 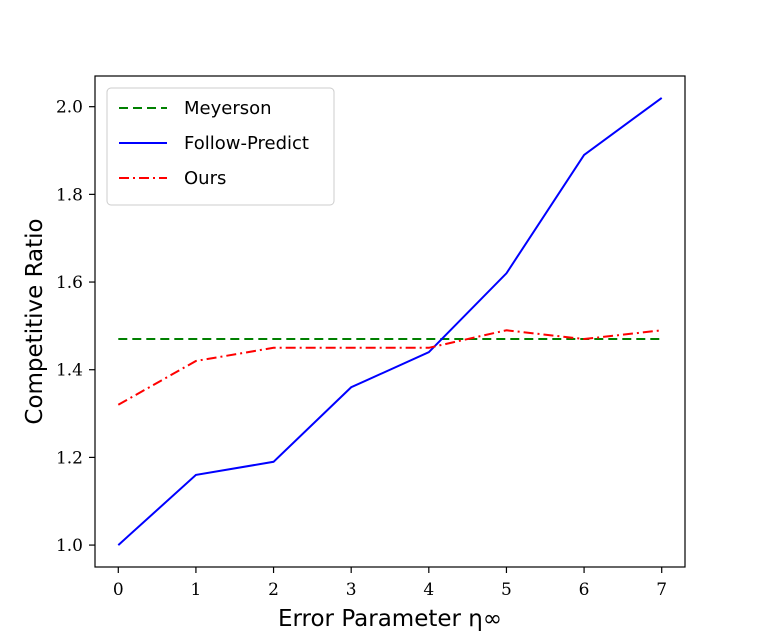 I want to click on series-line-ours, so click(x=389, y=367).